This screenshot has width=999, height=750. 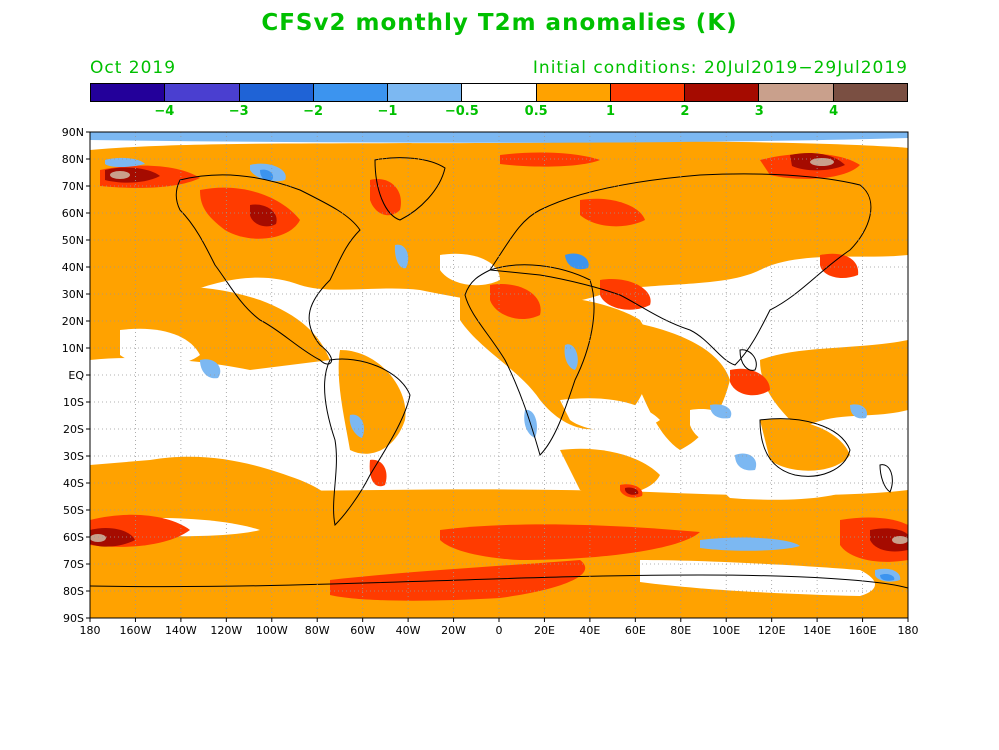 I want to click on lon-label: 80W, so click(x=317, y=630).